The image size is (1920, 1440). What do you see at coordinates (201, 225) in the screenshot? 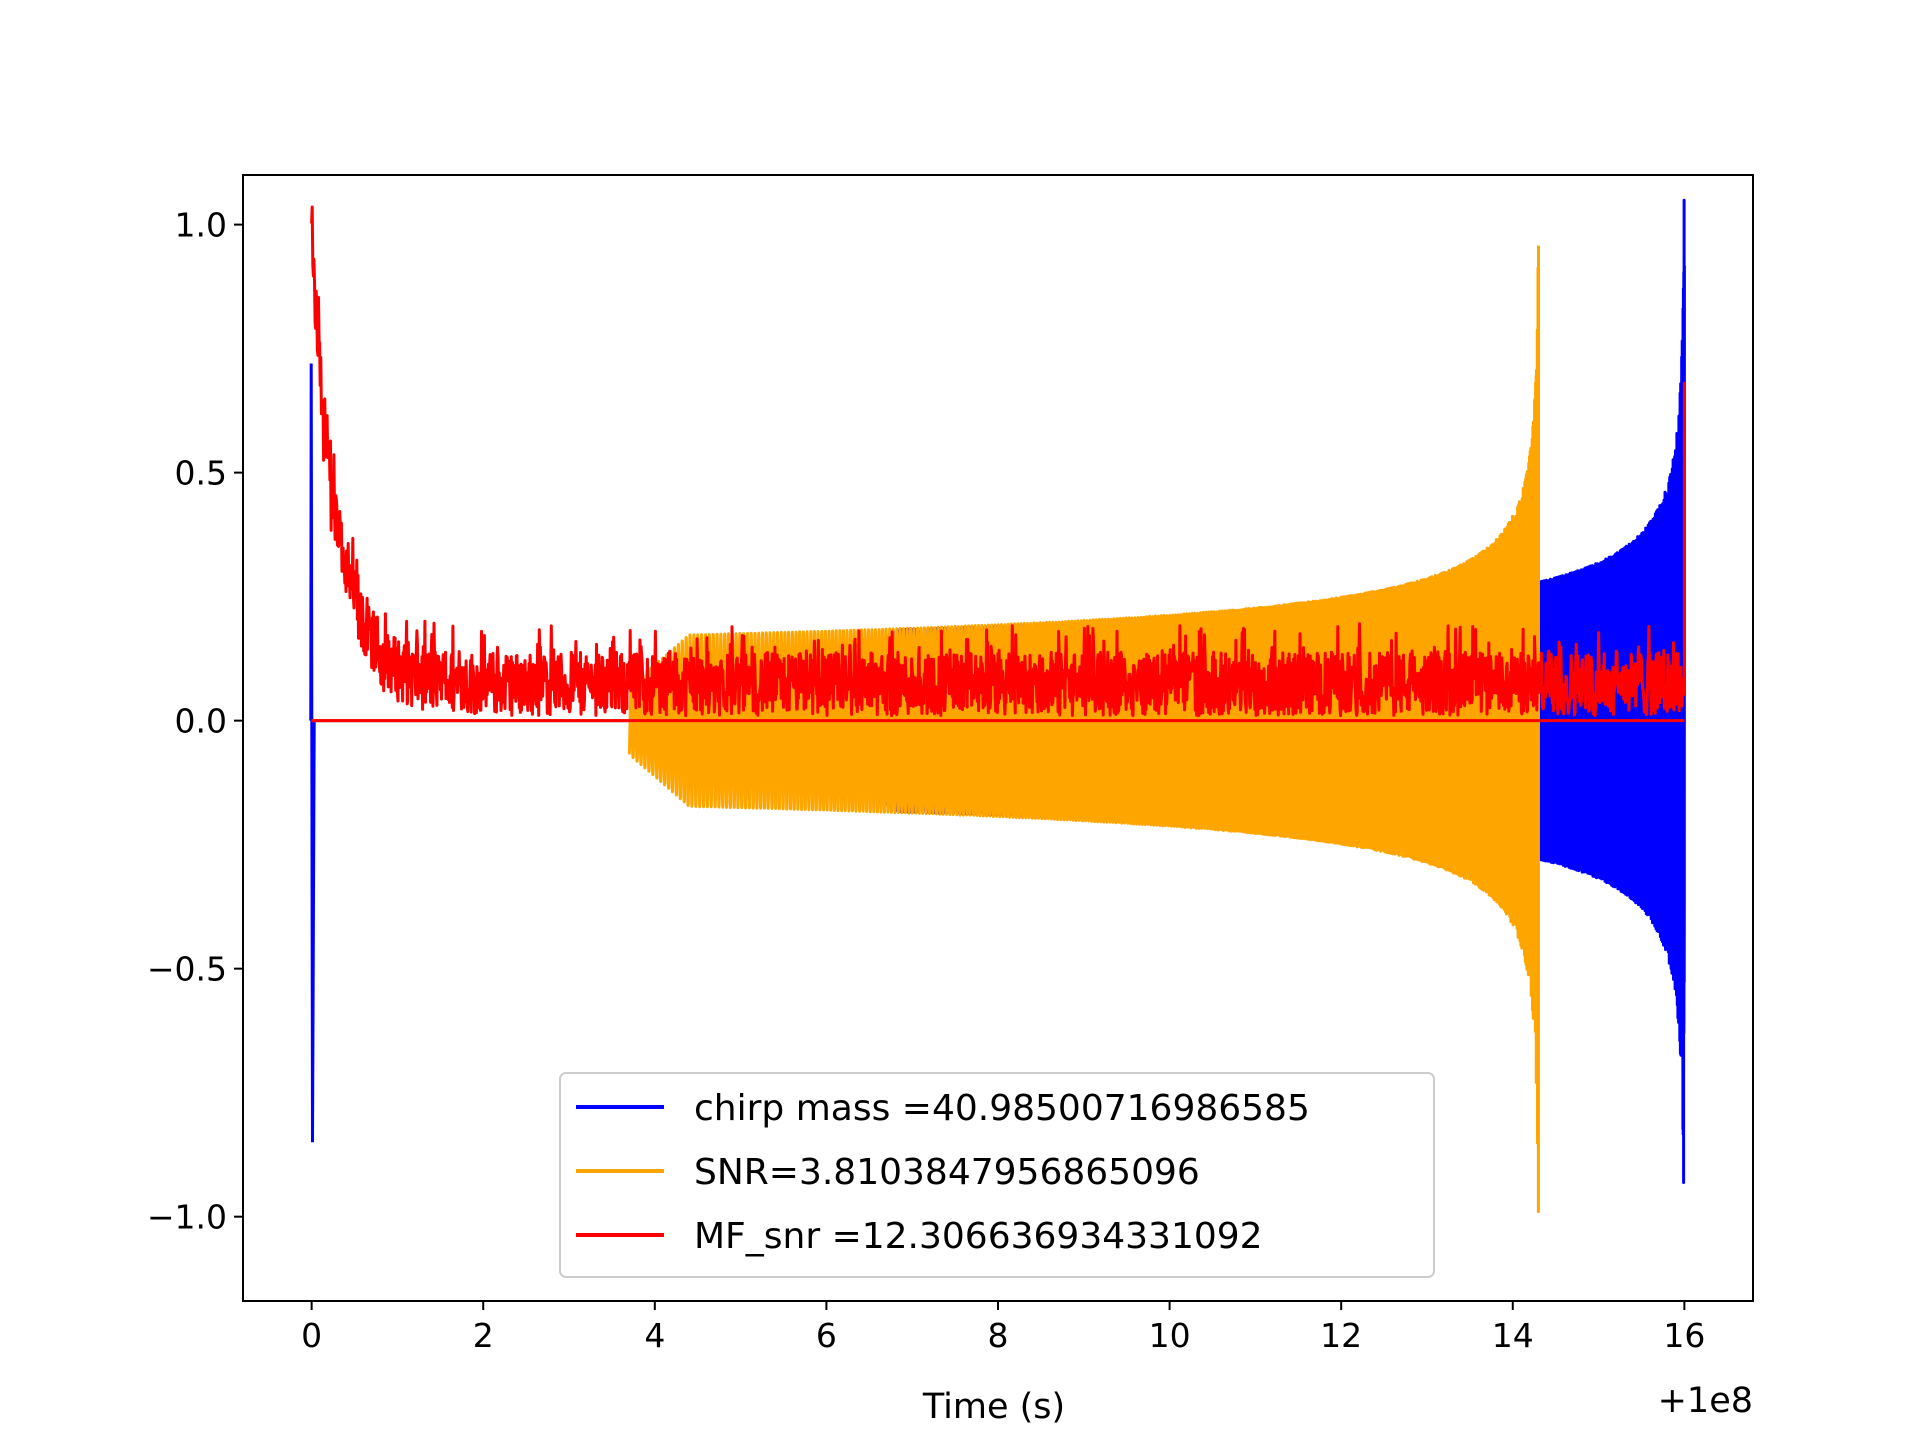
I see `y-tick-label: 1.0` at bounding box center [201, 225].